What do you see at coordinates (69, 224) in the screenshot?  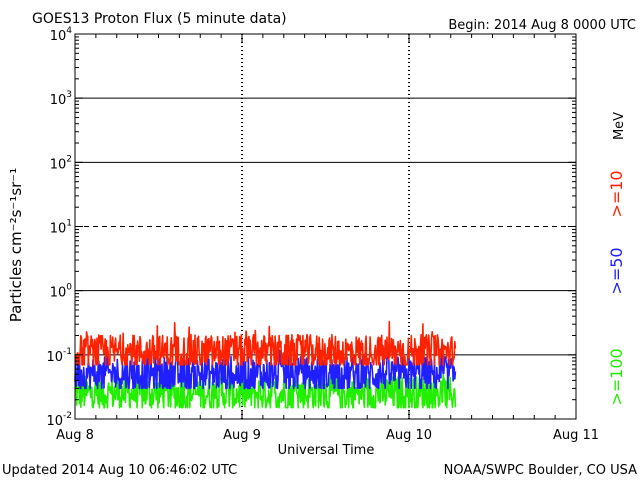 I see `y-tick-exponent: 1` at bounding box center [69, 224].